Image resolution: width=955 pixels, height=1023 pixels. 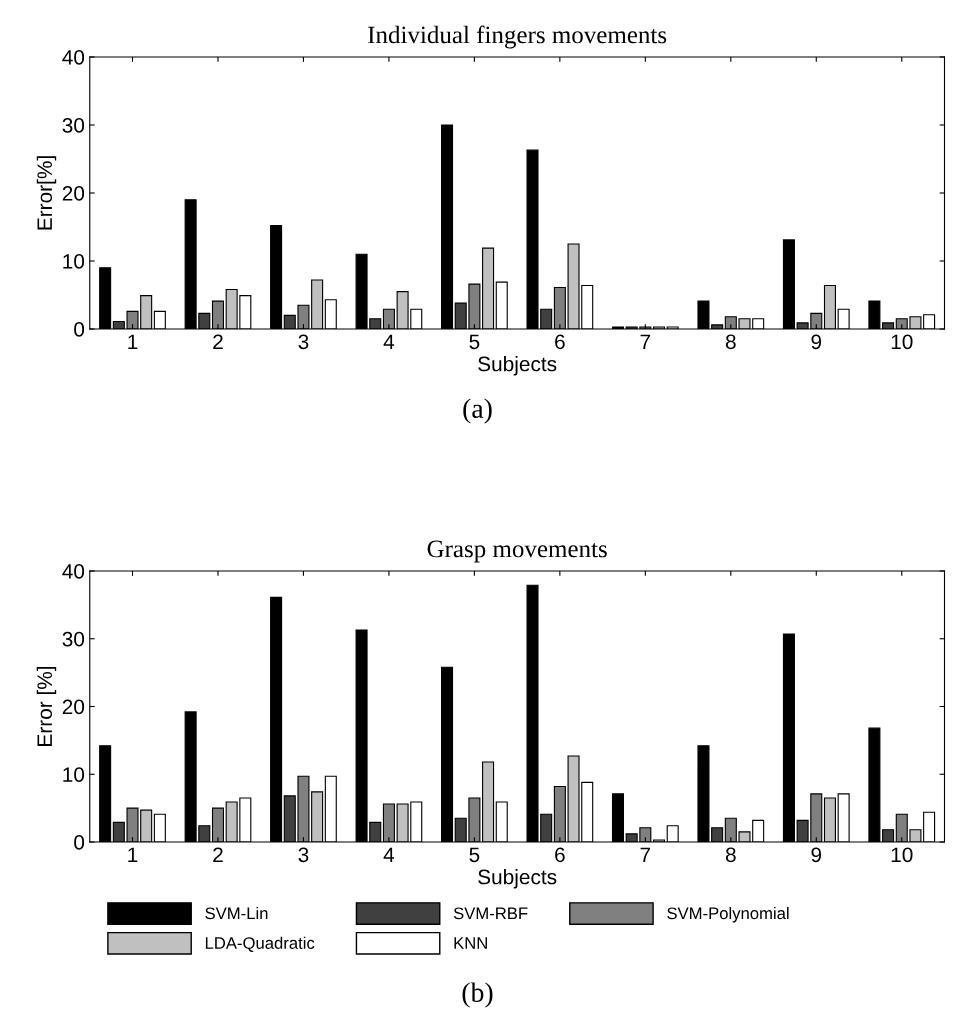 What do you see at coordinates (490, 913) in the screenshot?
I see `legend-label: SVM-RBF` at bounding box center [490, 913].